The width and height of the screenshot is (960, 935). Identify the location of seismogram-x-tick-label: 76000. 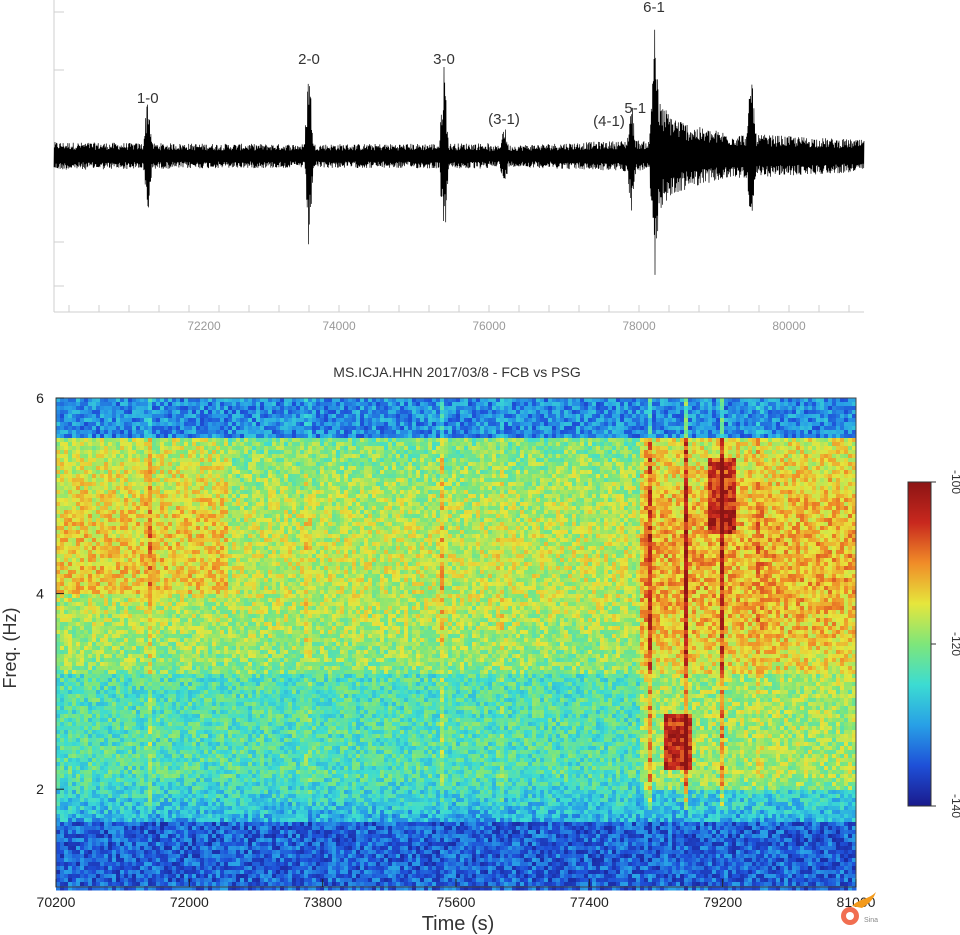
(489, 326).